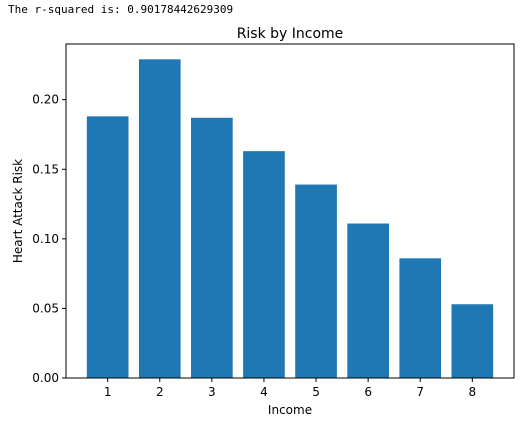 The height and width of the screenshot is (425, 525). I want to click on x-axis-label: Income, so click(290, 410).